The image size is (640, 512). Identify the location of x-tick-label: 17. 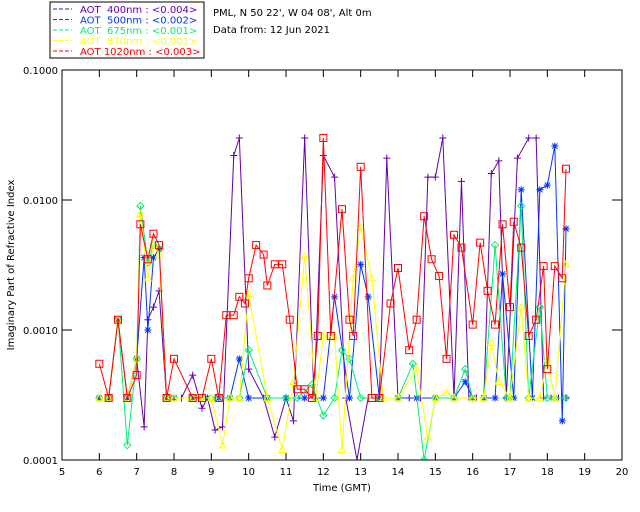
(510, 472).